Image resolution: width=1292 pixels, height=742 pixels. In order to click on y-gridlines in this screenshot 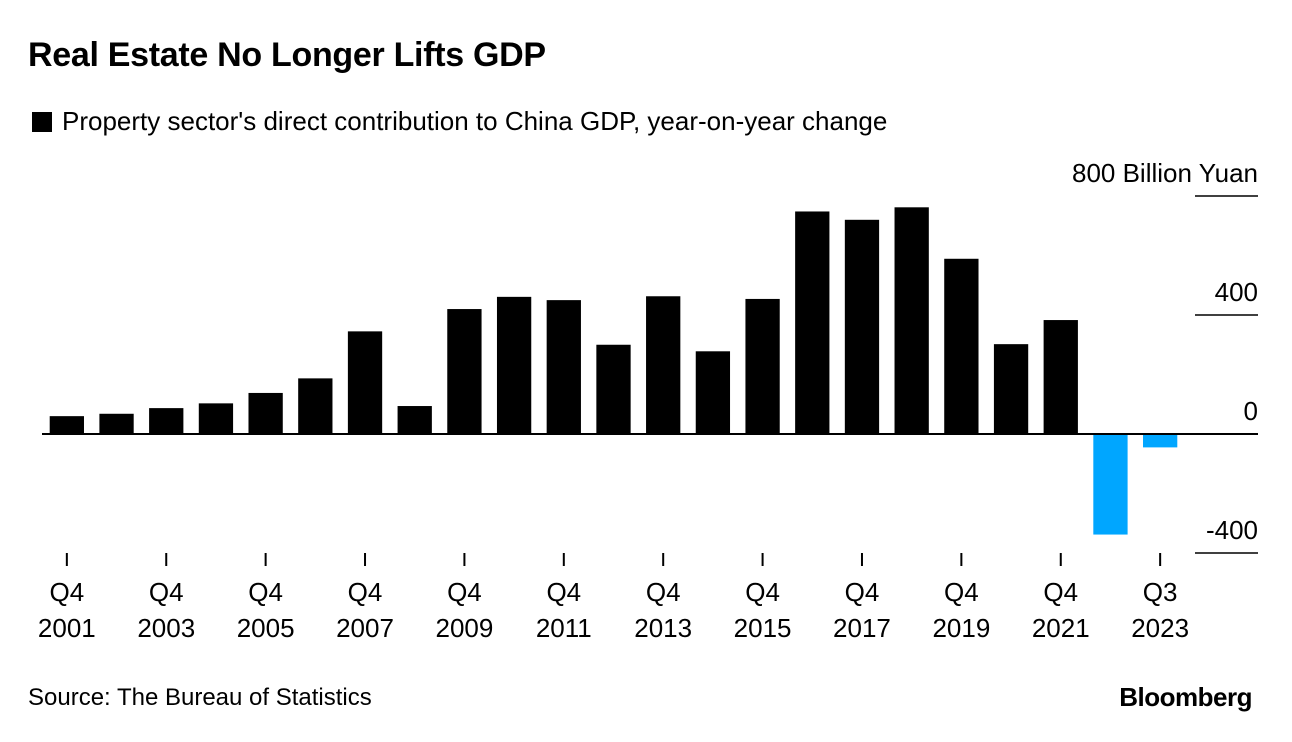, I will do `click(1226, 374)`.